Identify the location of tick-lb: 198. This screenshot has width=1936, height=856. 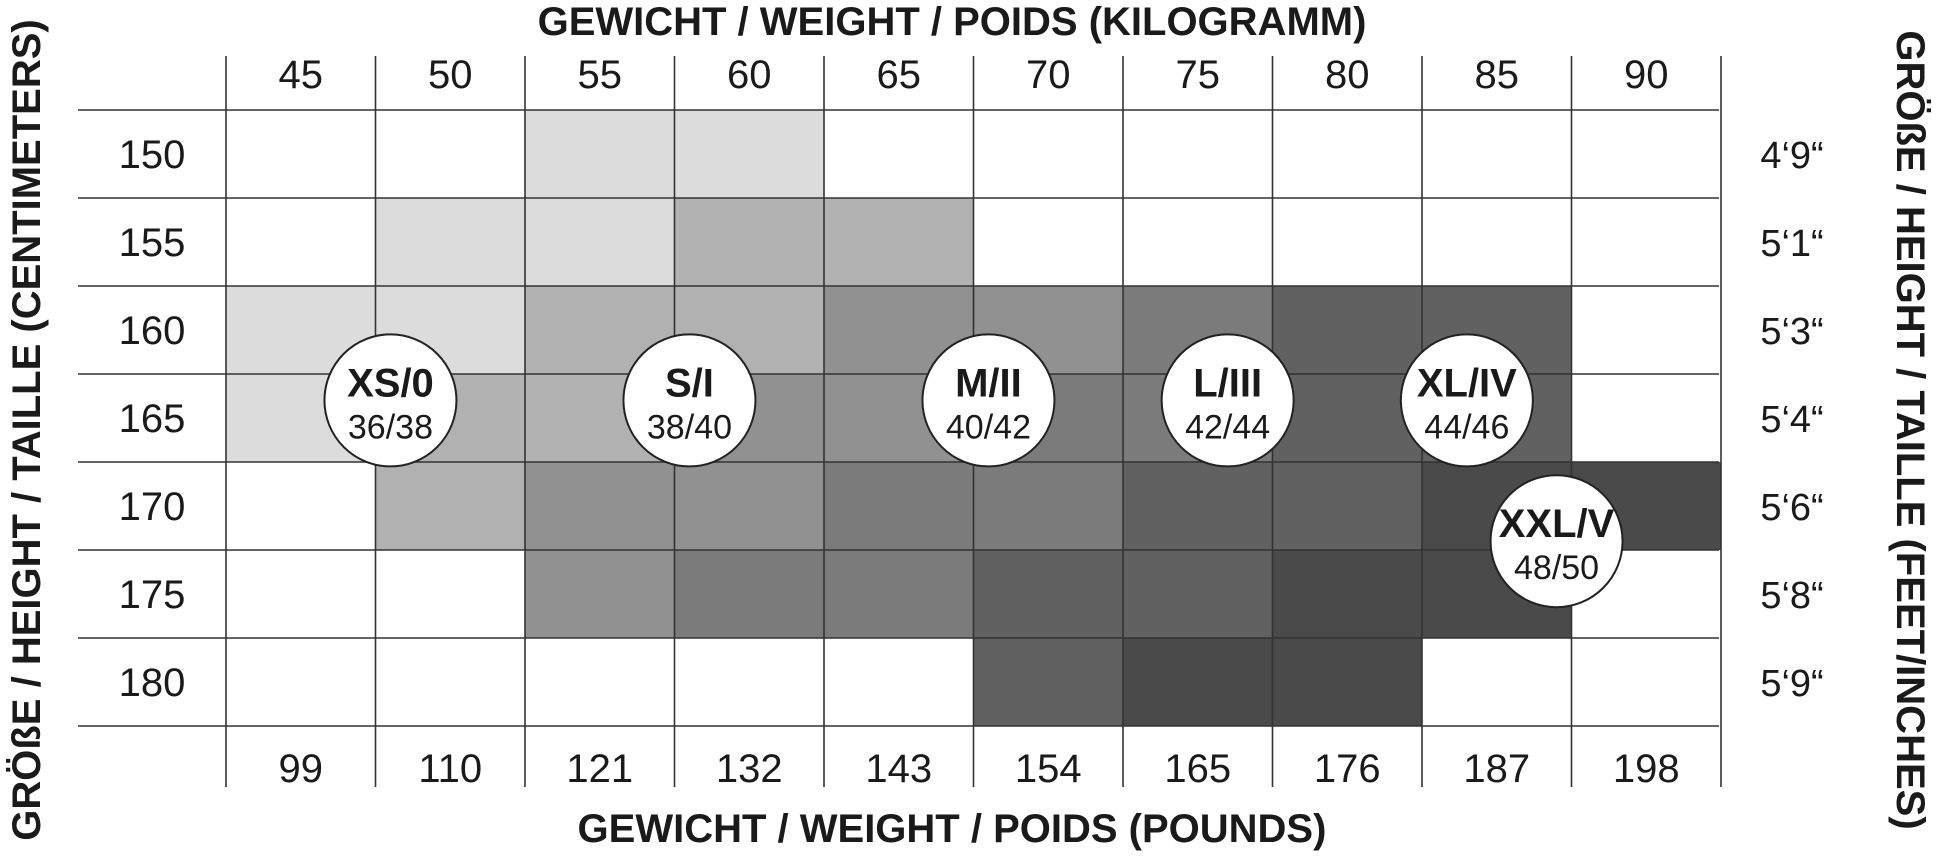
(1646, 769).